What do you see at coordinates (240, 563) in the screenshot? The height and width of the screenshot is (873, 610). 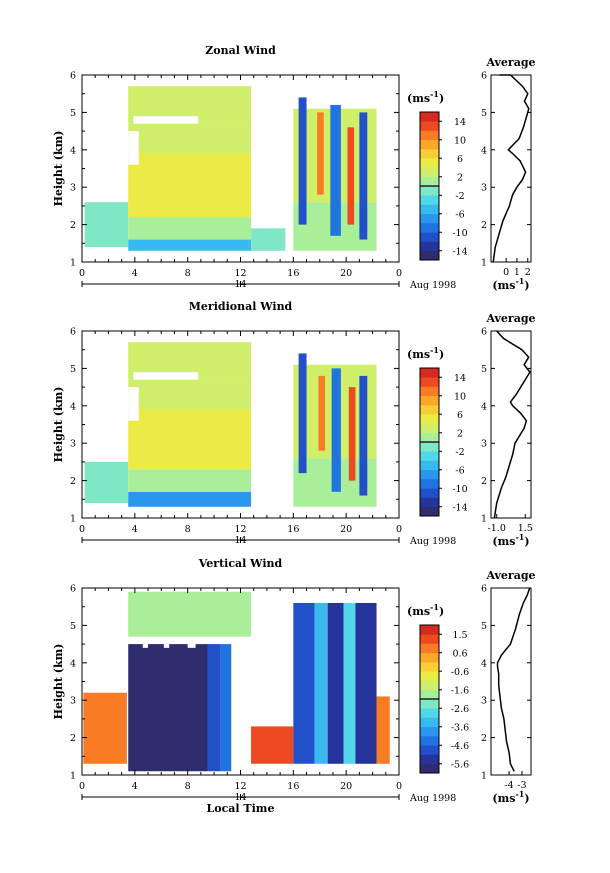 I see `panel-title: Vertical Wind` at bounding box center [240, 563].